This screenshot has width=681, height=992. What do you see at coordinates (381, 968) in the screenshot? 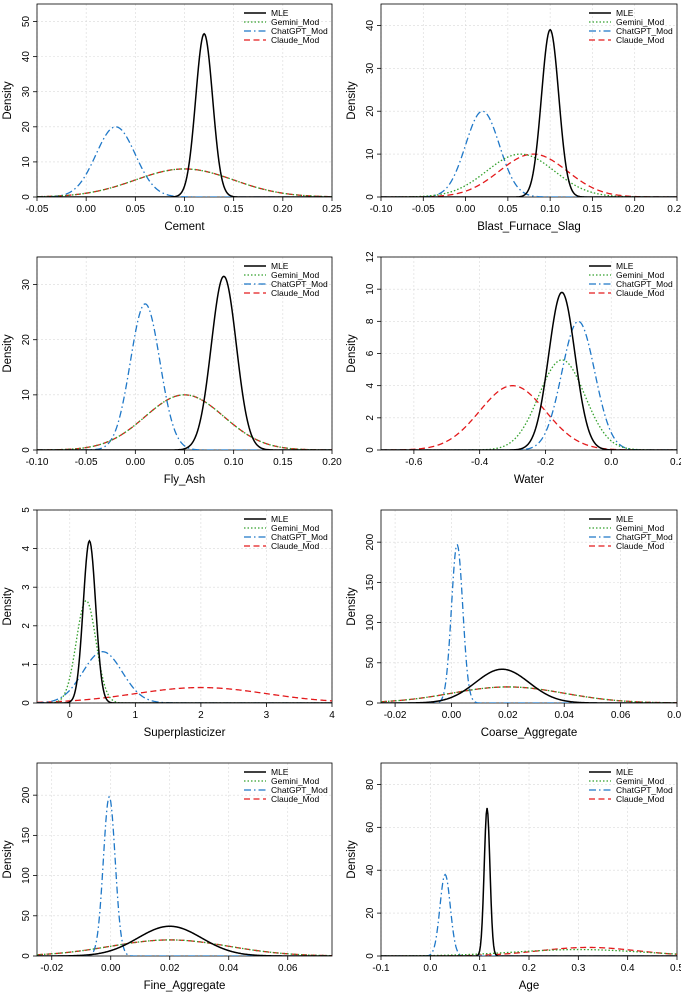
I see `x-tick-label: -0.1` at bounding box center [381, 968].